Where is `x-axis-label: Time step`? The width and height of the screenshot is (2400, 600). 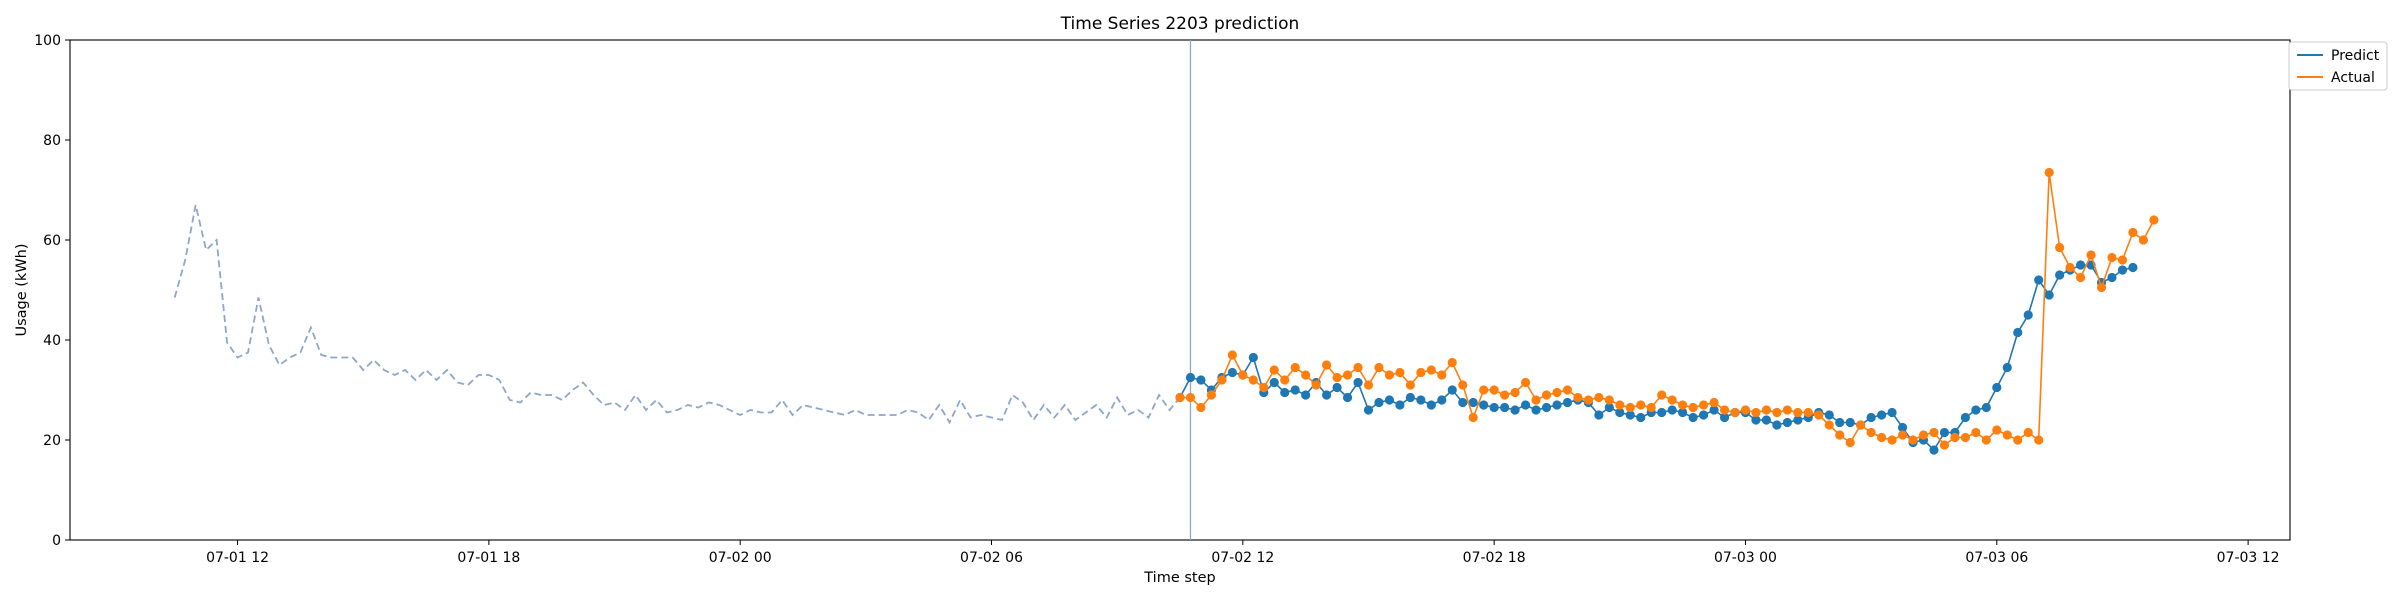
x-axis-label: Time step is located at coordinates (1179, 578).